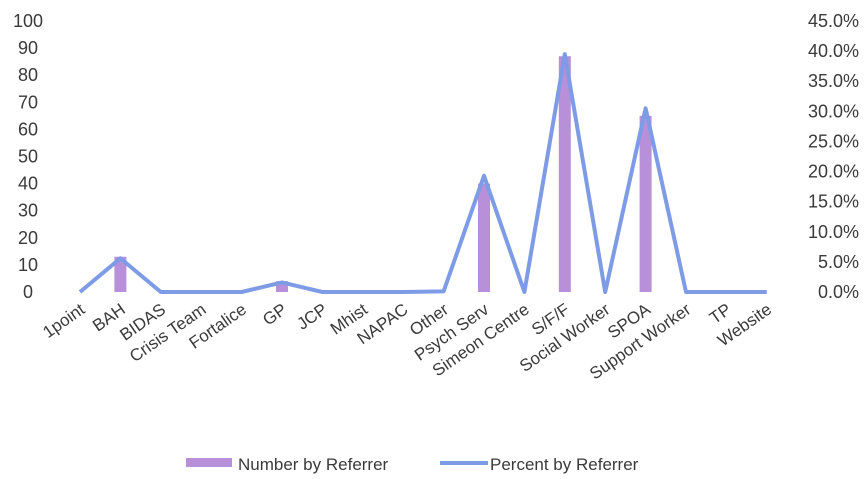 The width and height of the screenshot is (866, 479). I want to click on category-label: GP, so click(274, 315).